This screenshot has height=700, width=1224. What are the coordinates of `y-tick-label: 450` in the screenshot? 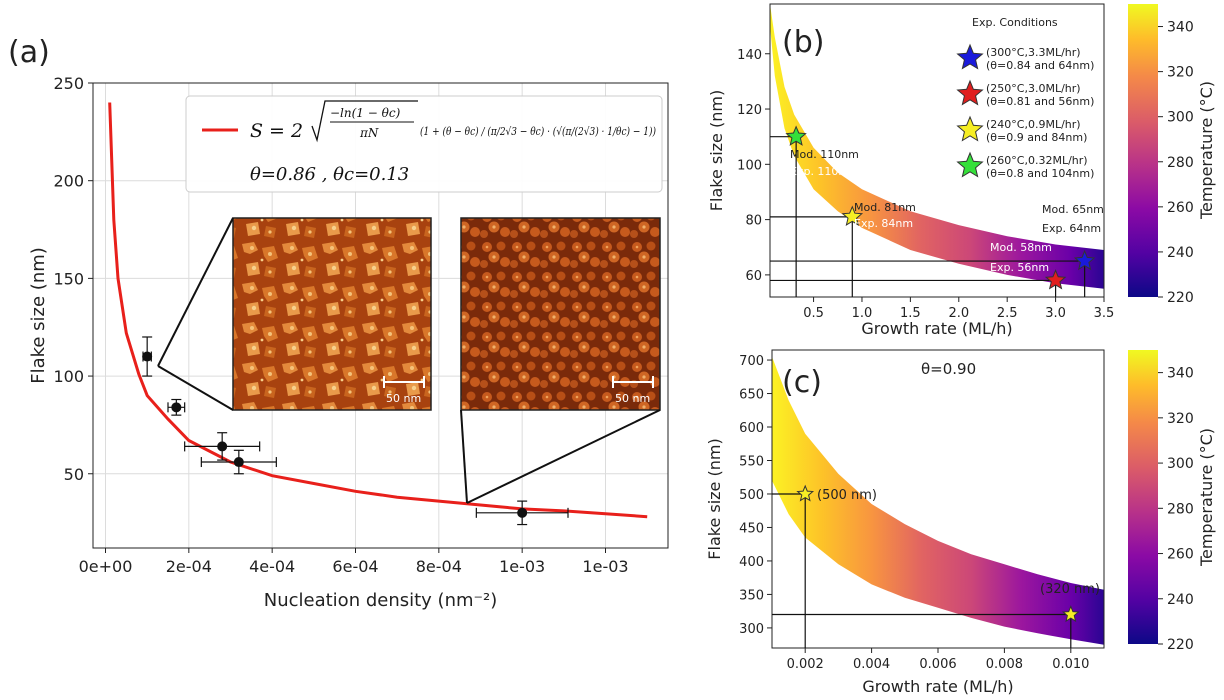 It's located at (751, 528).